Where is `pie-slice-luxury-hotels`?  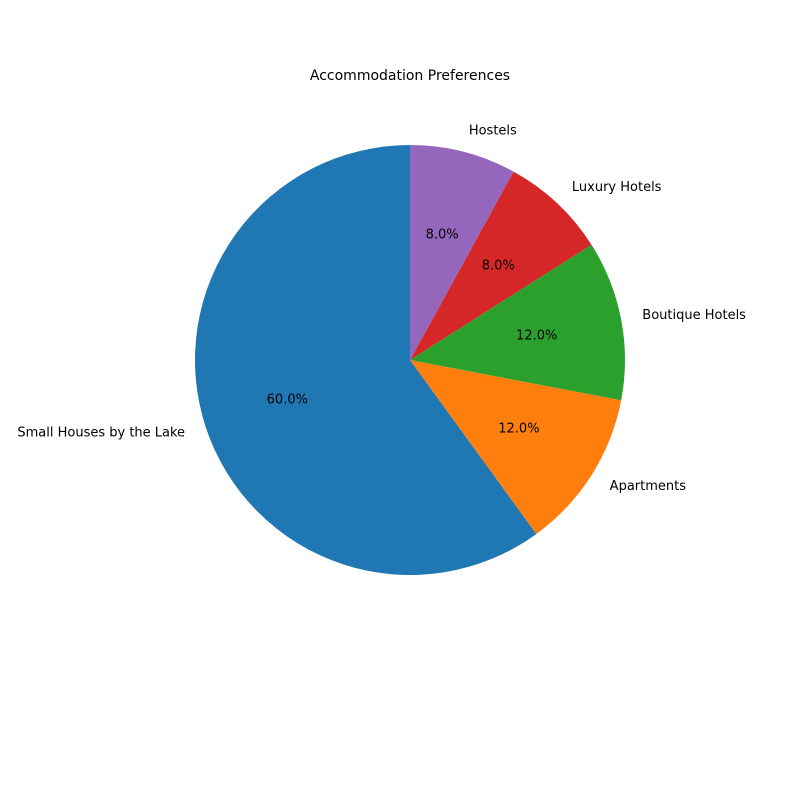 pie-slice-luxury-hotels is located at coordinates (501, 265).